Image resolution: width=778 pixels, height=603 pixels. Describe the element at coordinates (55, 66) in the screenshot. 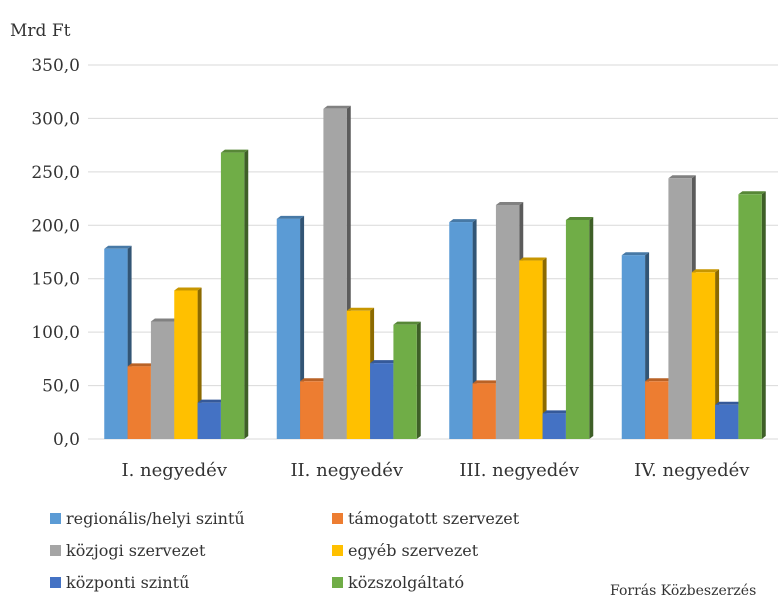

I see `y-tick-label: 350,0` at that location.